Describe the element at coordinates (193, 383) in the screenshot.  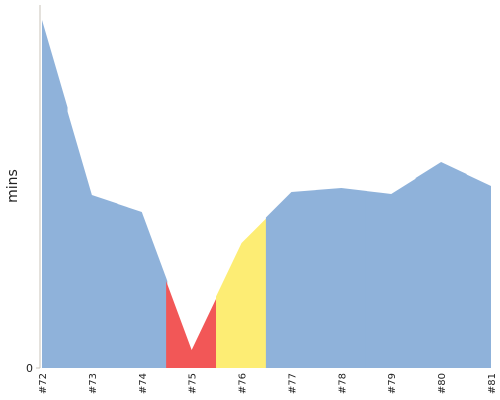
I see `x-tick-label: #75` at that location.